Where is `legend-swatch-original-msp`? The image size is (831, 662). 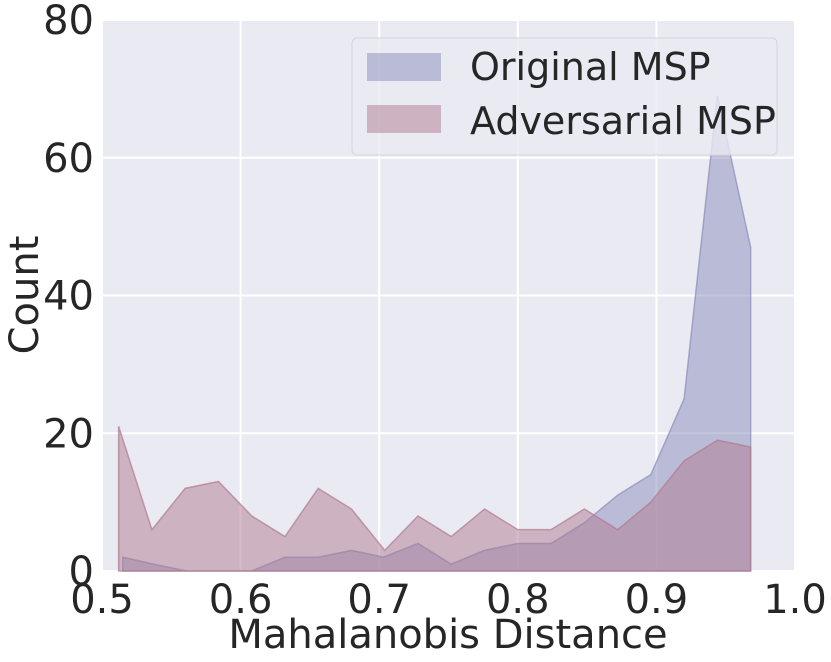
legend-swatch-original-msp is located at coordinates (404, 67).